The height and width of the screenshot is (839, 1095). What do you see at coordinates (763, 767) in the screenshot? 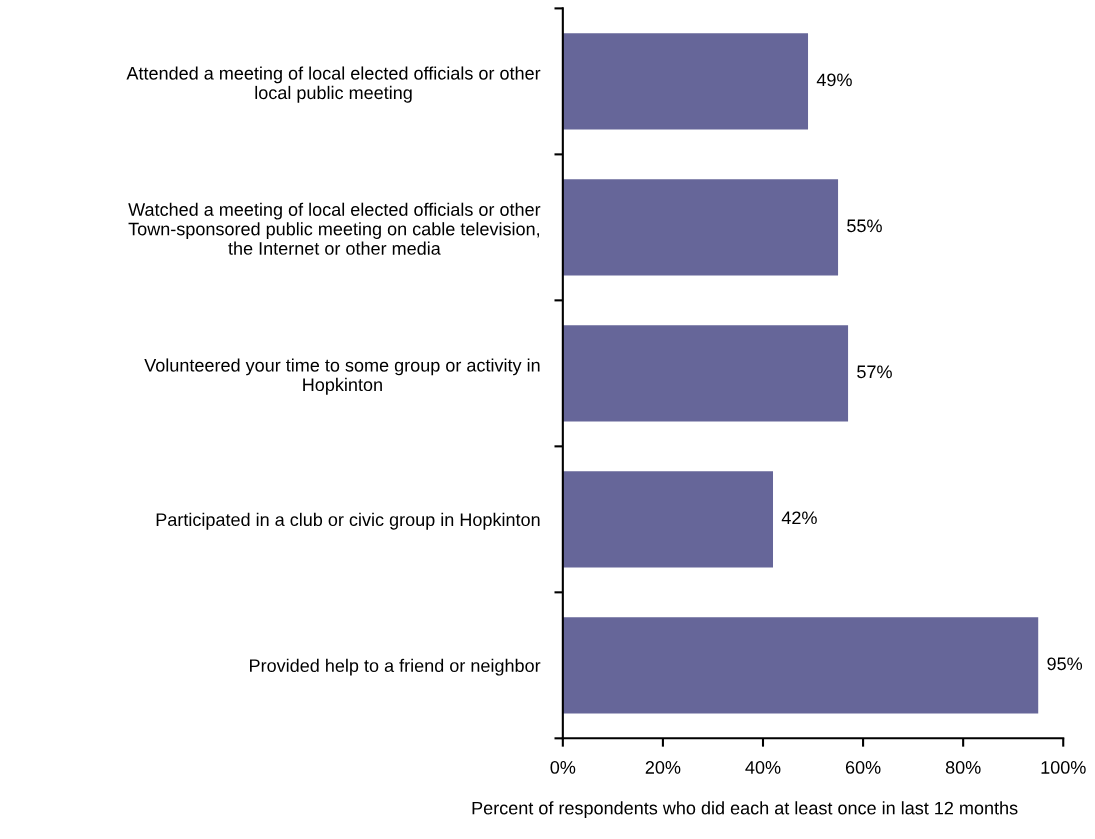
I see `x-tick-label: 40%` at bounding box center [763, 767].